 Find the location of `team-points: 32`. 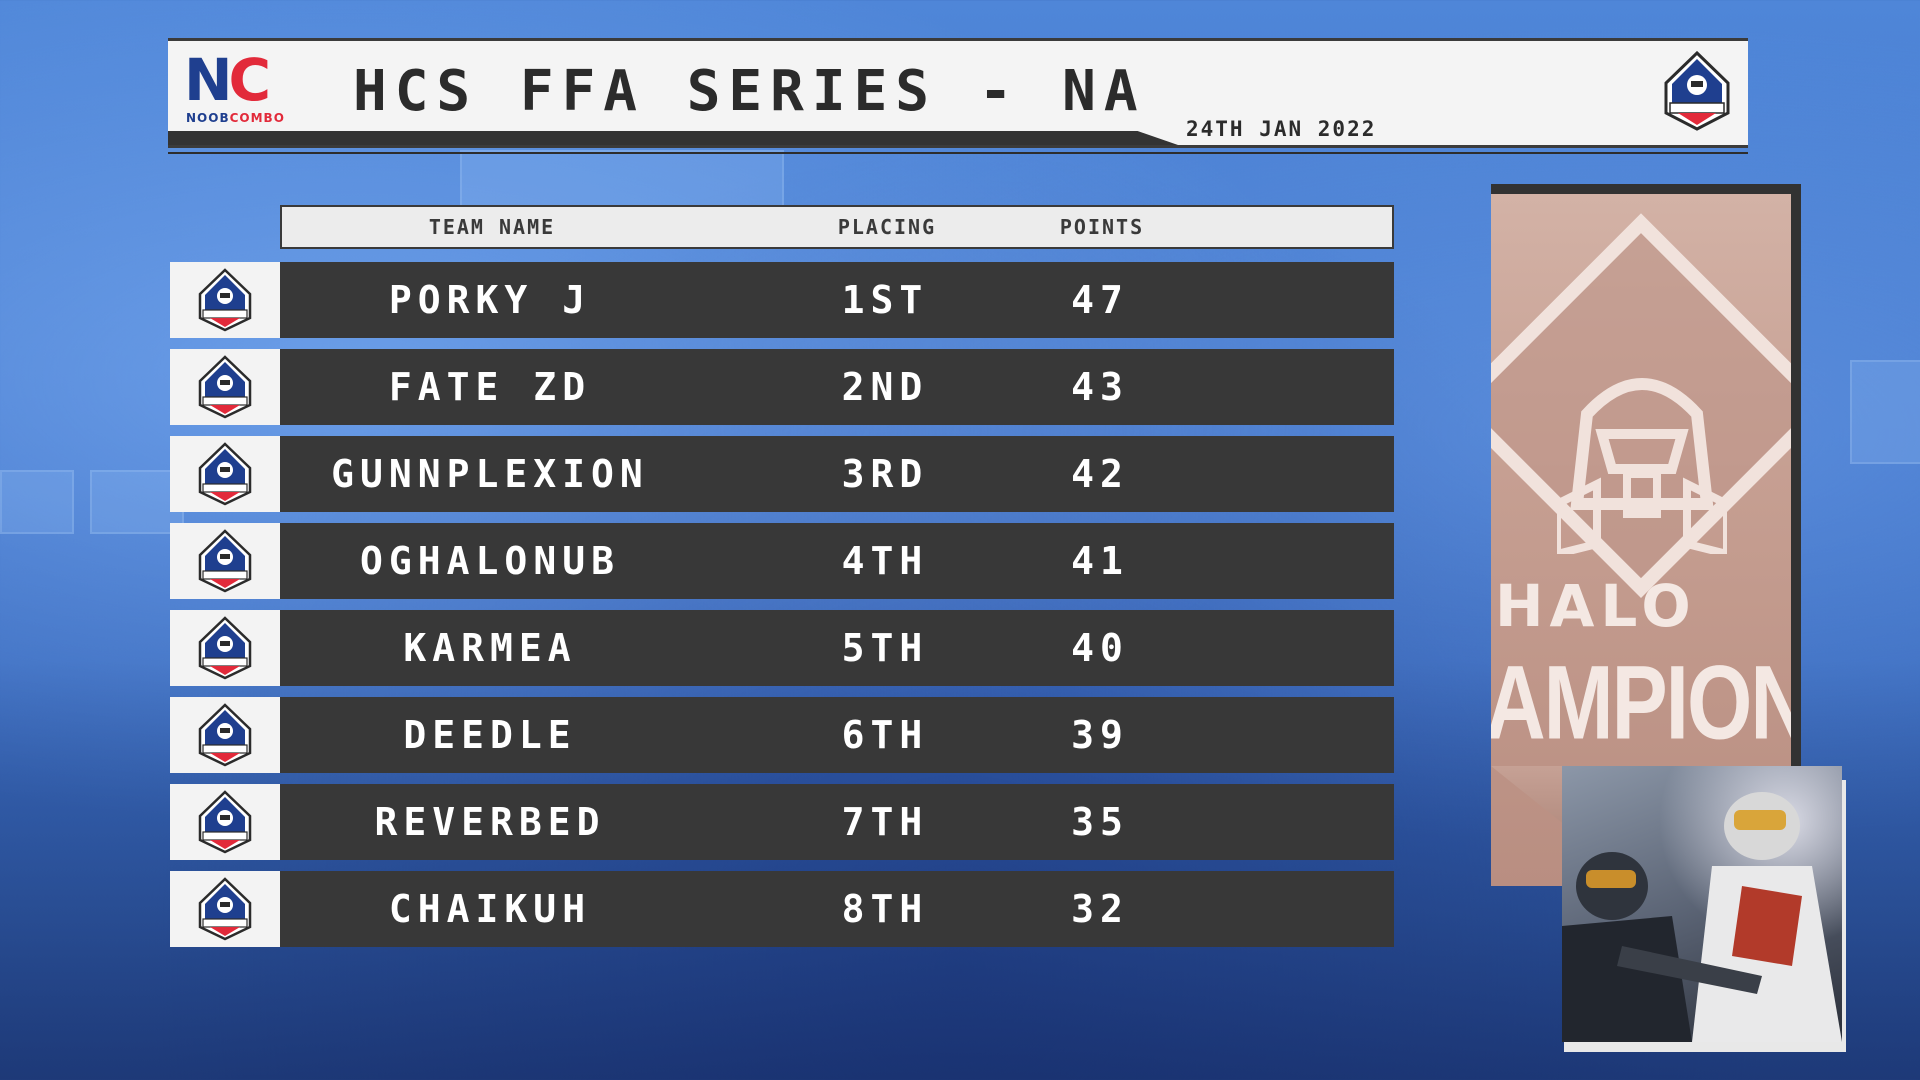

team-points: 32 is located at coordinates (1100, 909).